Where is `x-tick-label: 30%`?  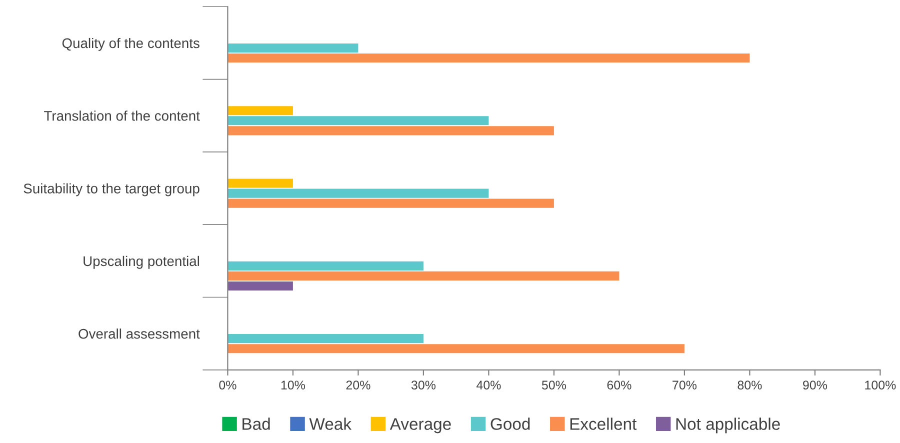
x-tick-label: 30% is located at coordinates (423, 385).